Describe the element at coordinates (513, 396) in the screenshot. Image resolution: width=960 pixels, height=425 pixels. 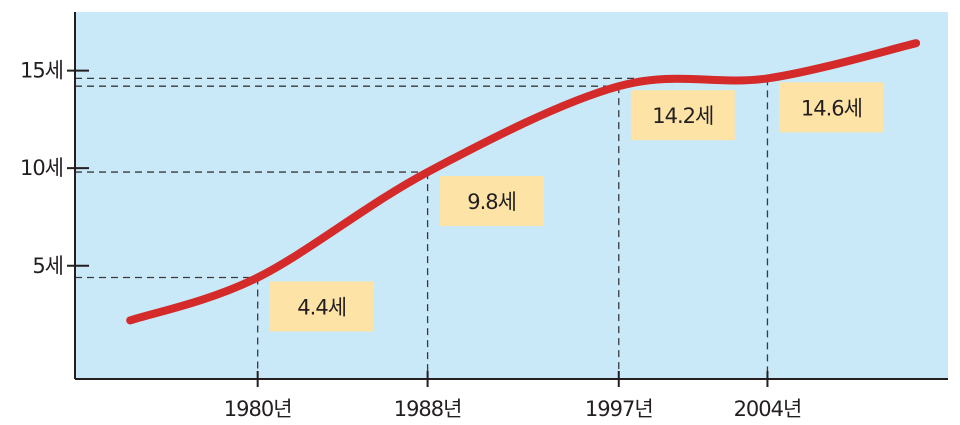
I see `x-ticks: 1980년 1988년 1997년 2004년` at that location.